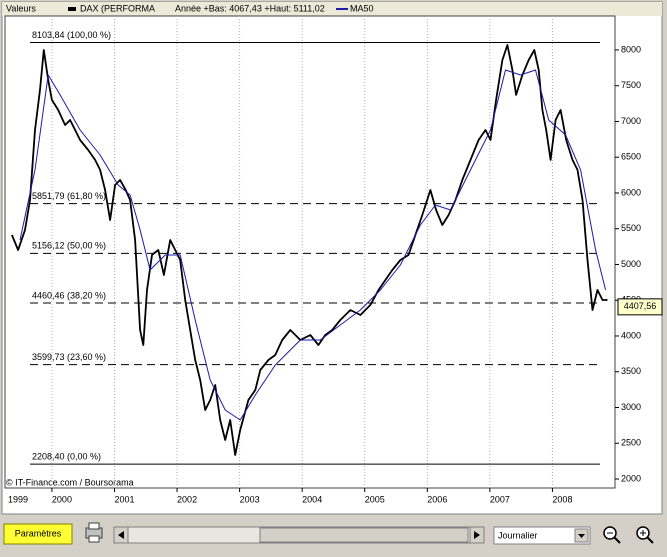  I want to click on level-label: 2208,40 (0,00 %), so click(66, 456).